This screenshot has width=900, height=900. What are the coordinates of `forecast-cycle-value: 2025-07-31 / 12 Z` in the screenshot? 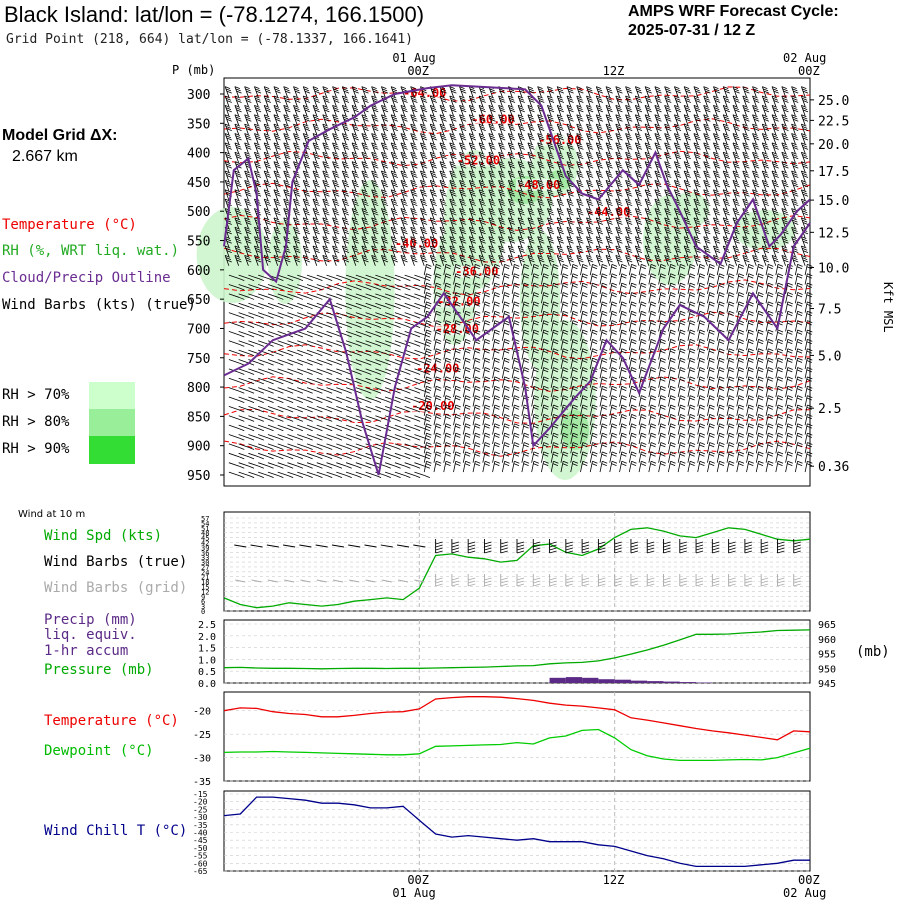 It's located at (692, 30).